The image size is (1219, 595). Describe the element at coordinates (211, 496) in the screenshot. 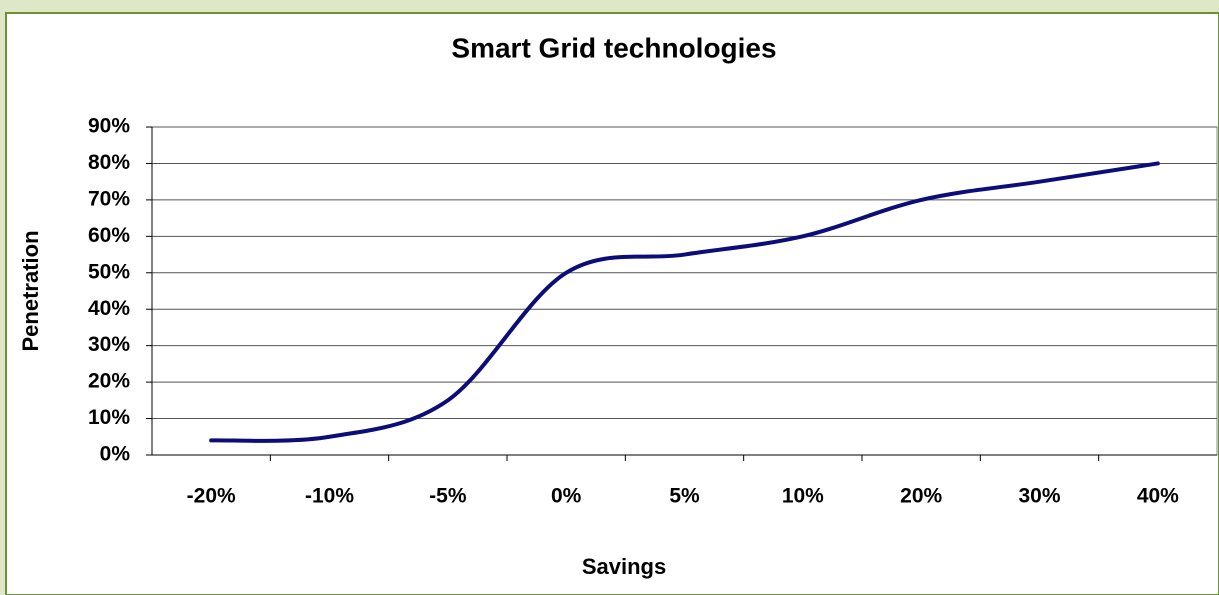

I see `x-tick-label: -20%` at that location.